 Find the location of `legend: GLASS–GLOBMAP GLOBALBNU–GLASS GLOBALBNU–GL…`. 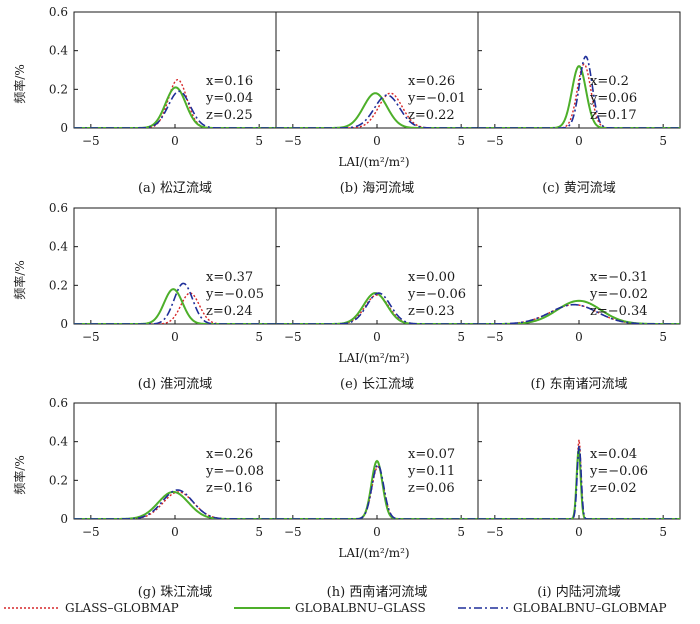

legend: GLASS–GLOBMAP GLOBALBNU–GLASS GLOBALBNU–GL… is located at coordinates (335, 608).